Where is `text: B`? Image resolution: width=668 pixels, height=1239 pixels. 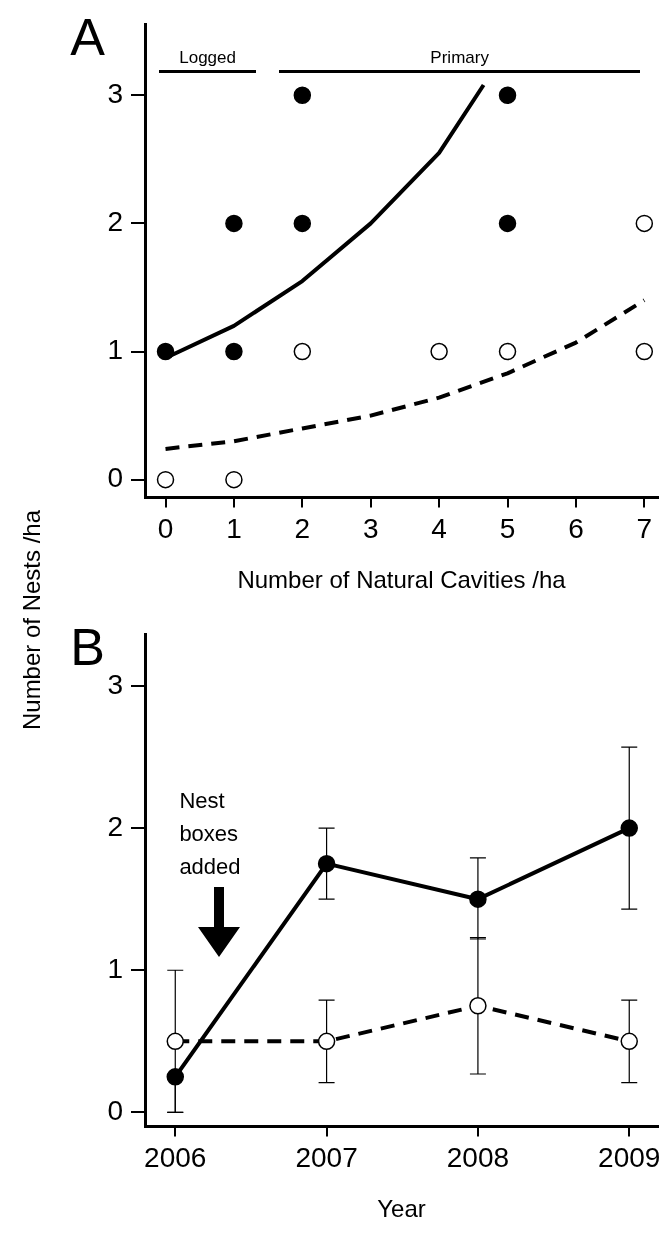 text: B is located at coordinates (87, 647).